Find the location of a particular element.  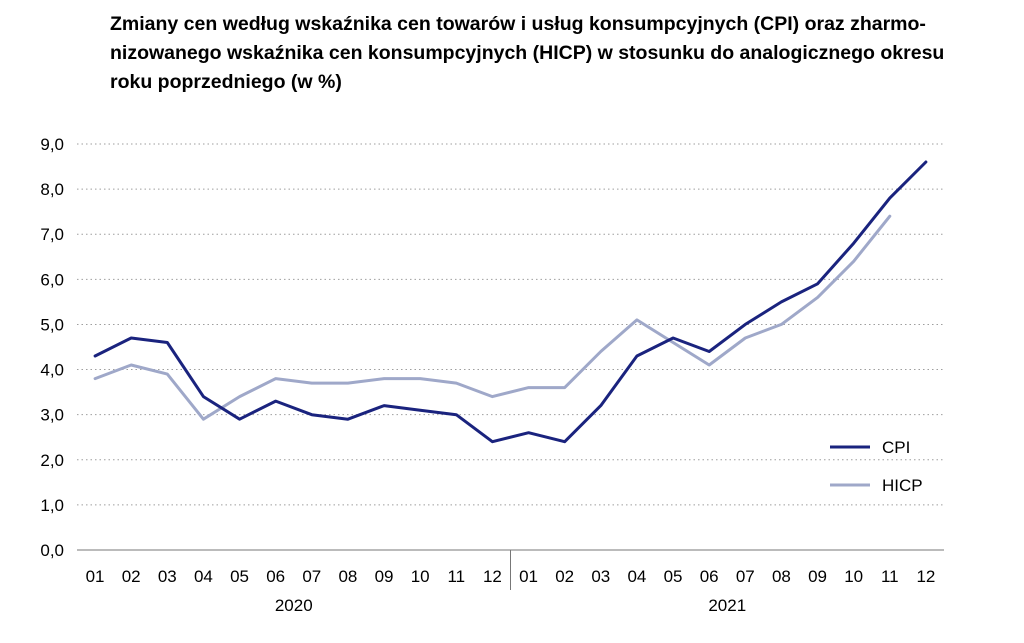

y-tick-label: 9,0 is located at coordinates (52, 144).